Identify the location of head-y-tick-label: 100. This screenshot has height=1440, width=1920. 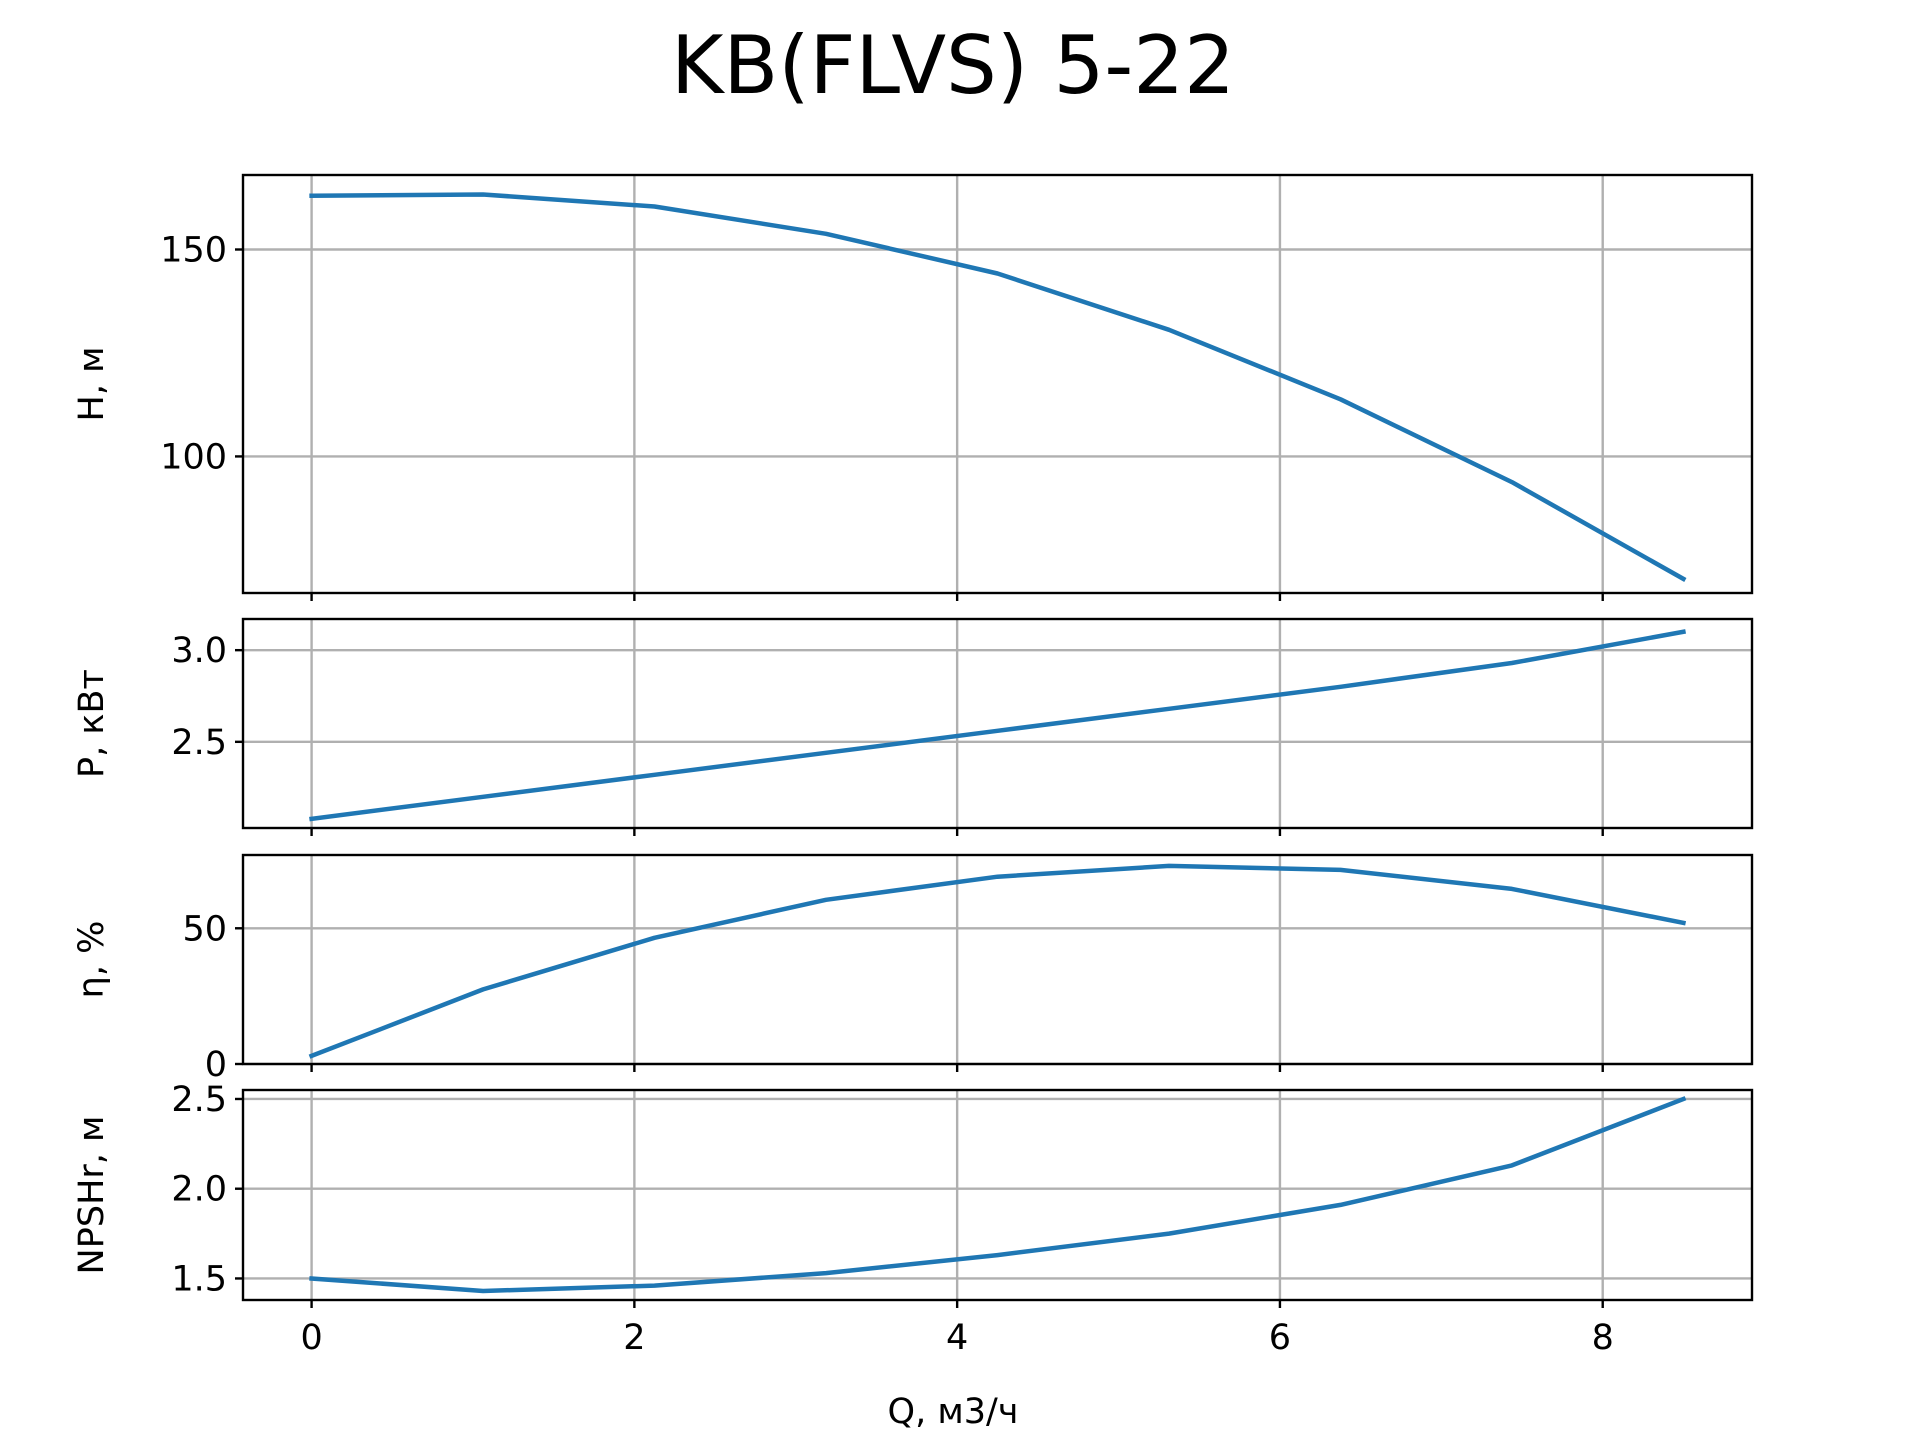
(193, 457).